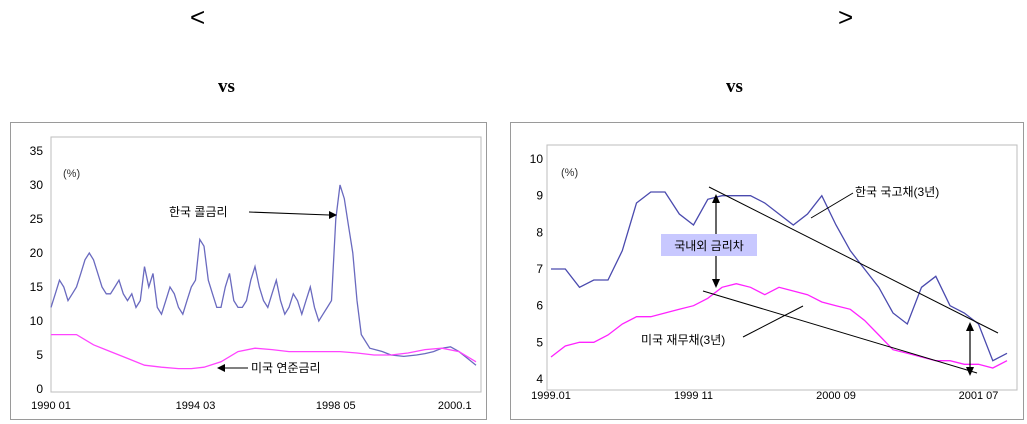 The width and height of the screenshot is (1027, 424). Describe the element at coordinates (37, 219) in the screenshot. I see `l-y-tick-label: 25` at that location.